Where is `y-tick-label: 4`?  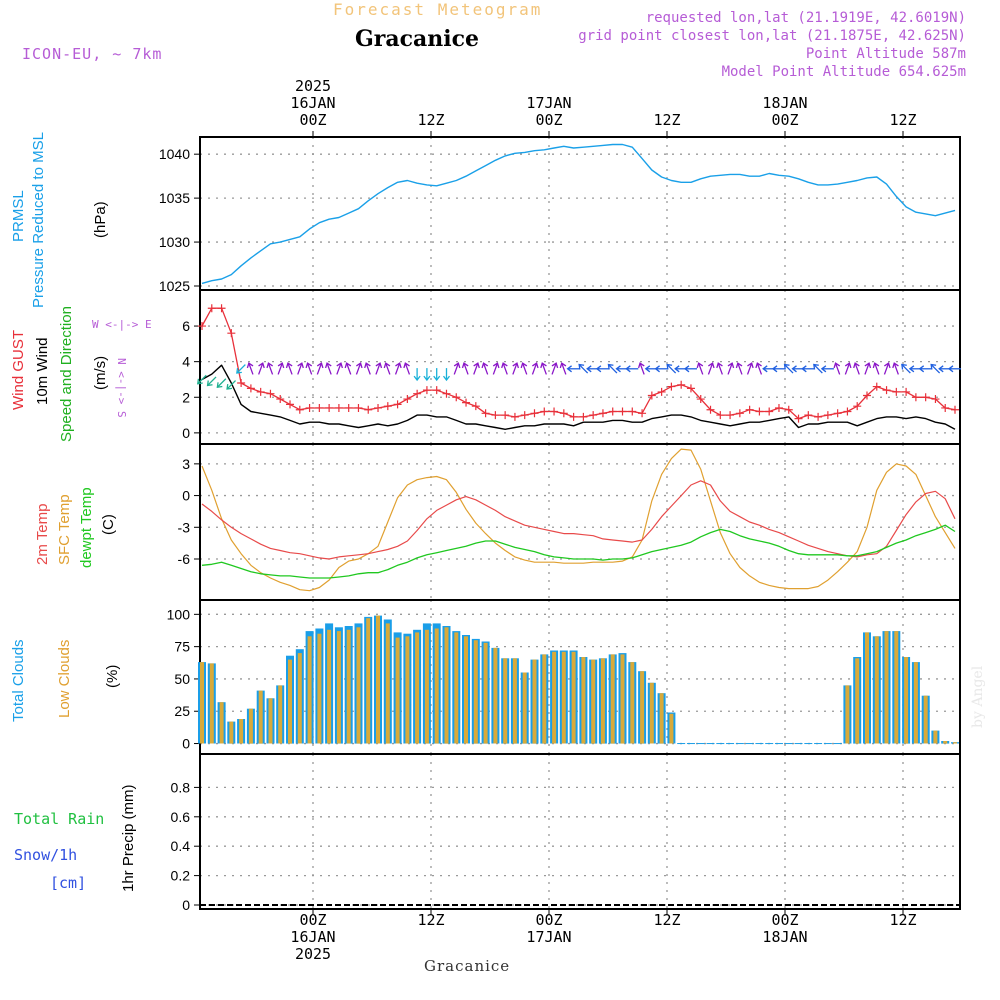
y-tick-label: 4 is located at coordinates (186, 362).